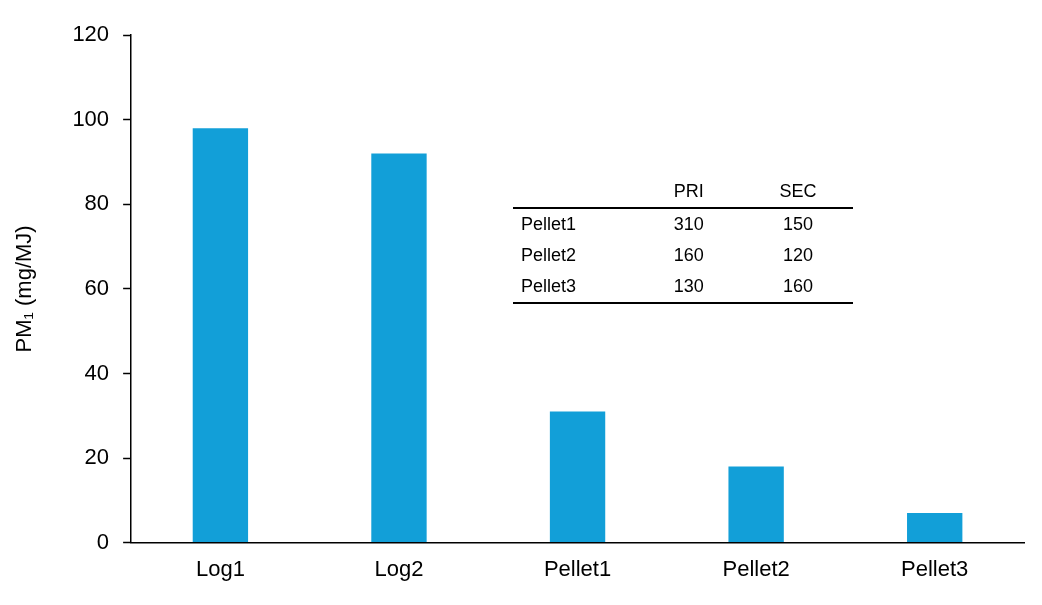  What do you see at coordinates (549, 255) in the screenshot?
I see `annotation: Pellet2` at bounding box center [549, 255].